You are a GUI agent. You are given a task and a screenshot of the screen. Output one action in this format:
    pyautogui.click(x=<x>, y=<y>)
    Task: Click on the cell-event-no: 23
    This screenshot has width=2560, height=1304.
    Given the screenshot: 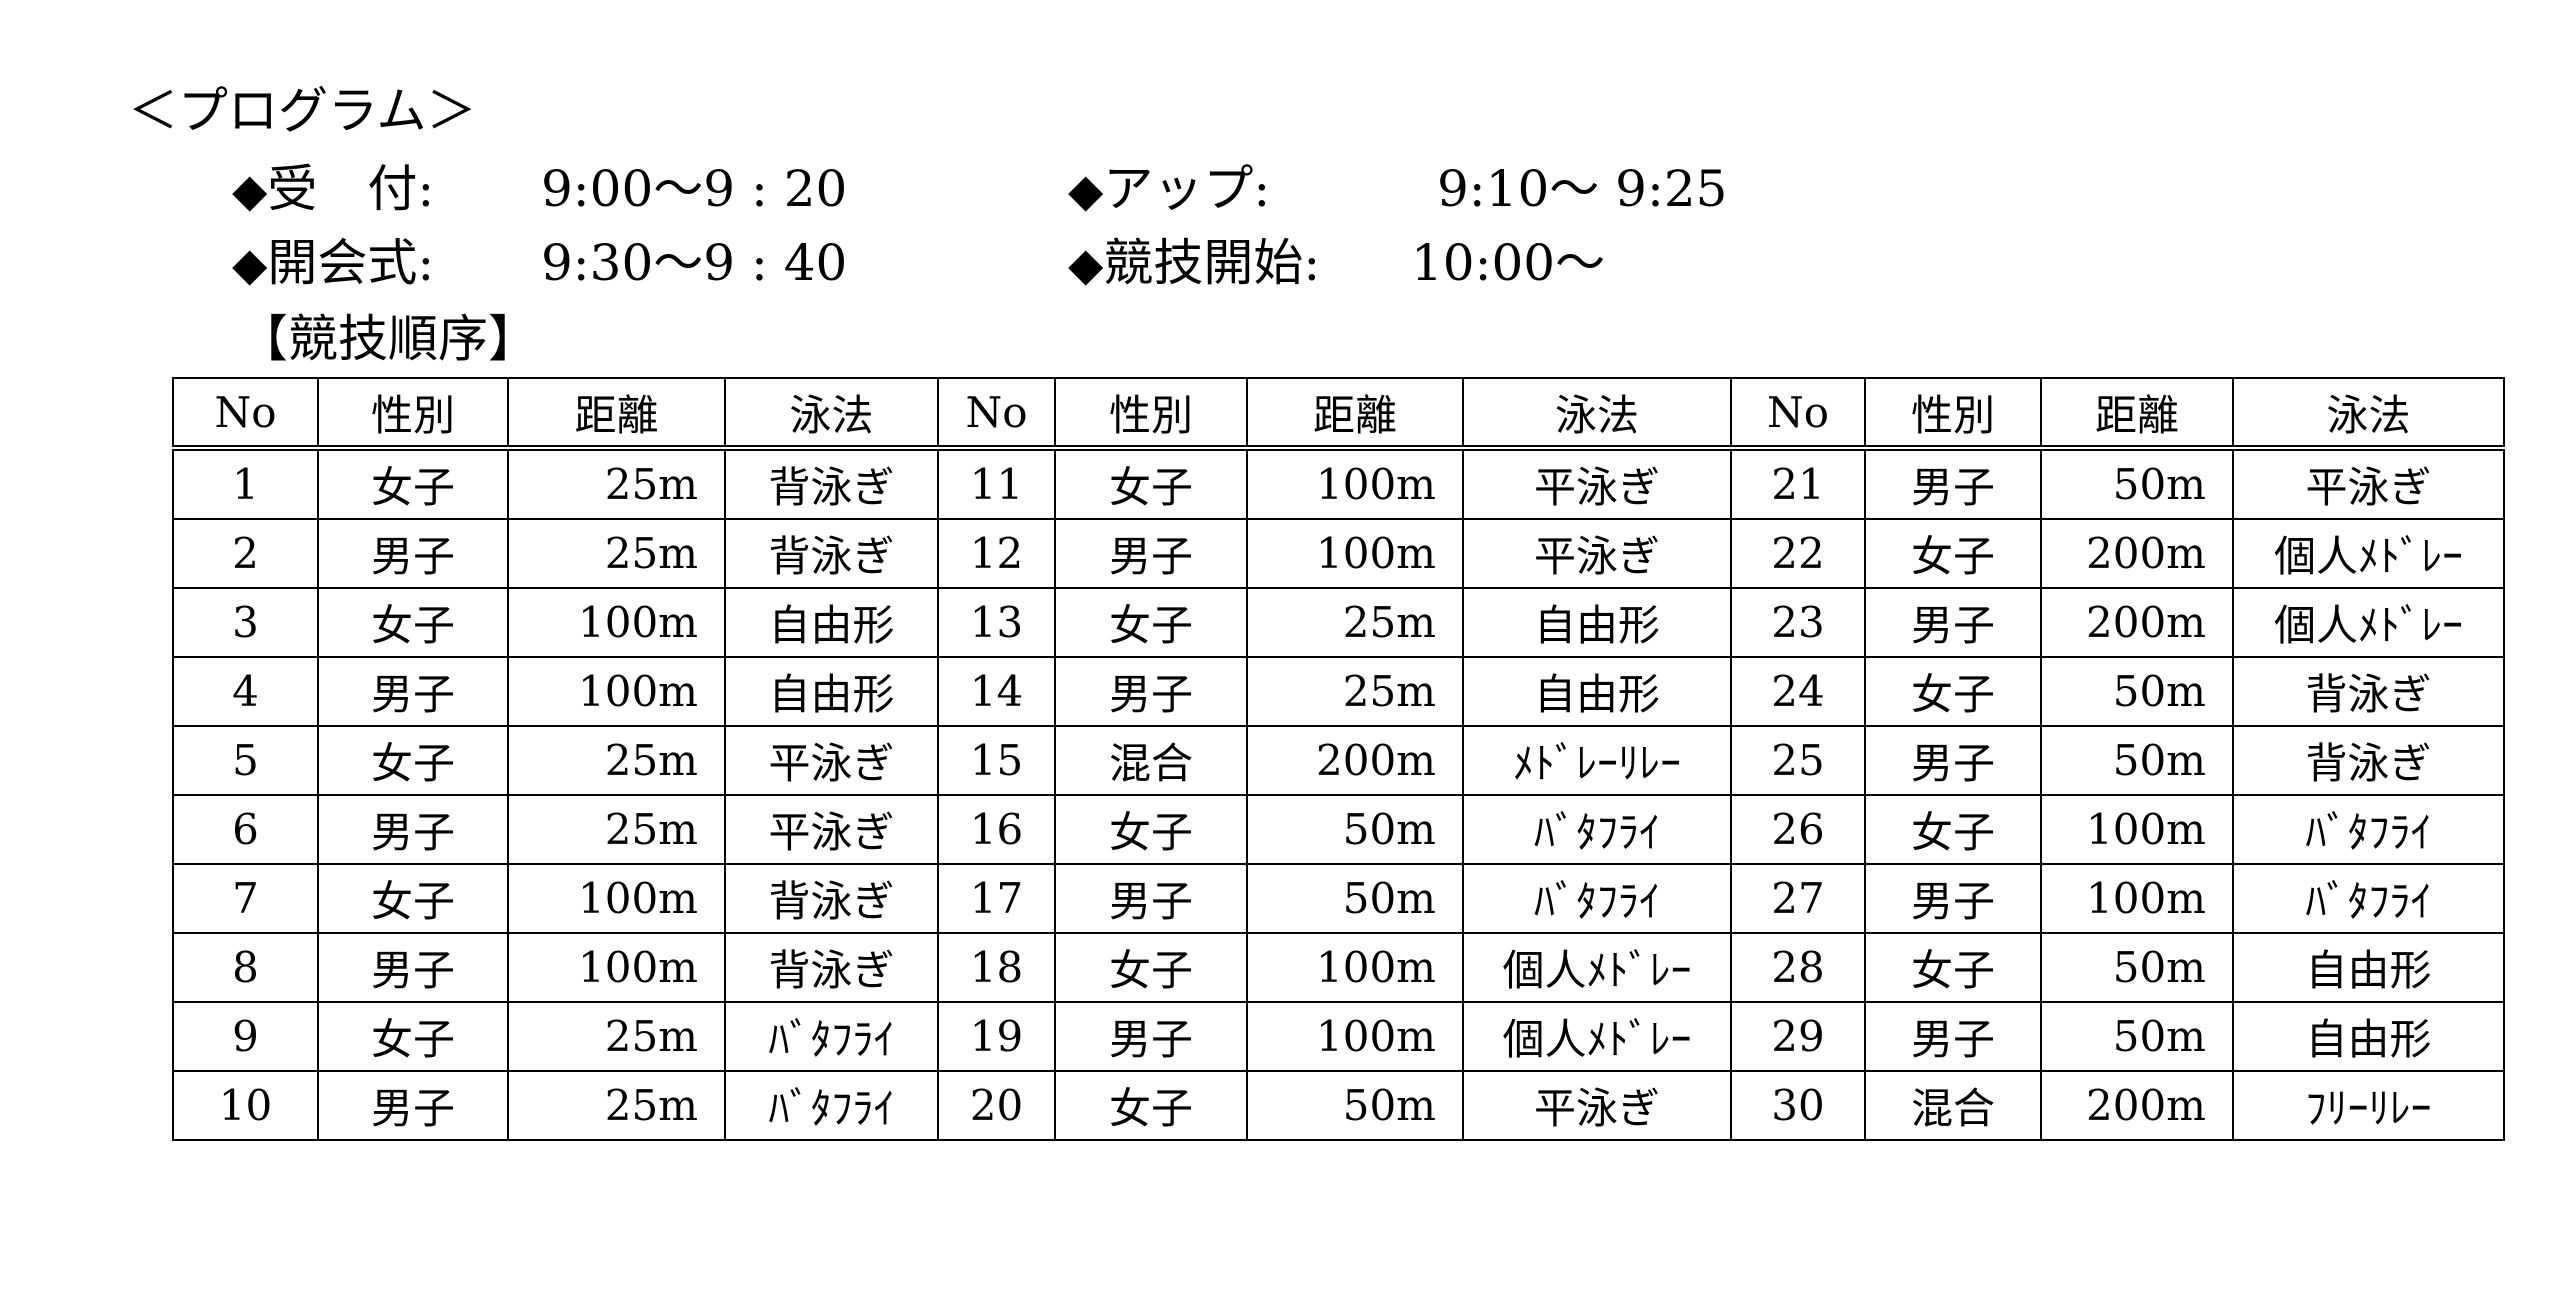 What is the action you would take?
    pyautogui.click(x=1798, y=622)
    